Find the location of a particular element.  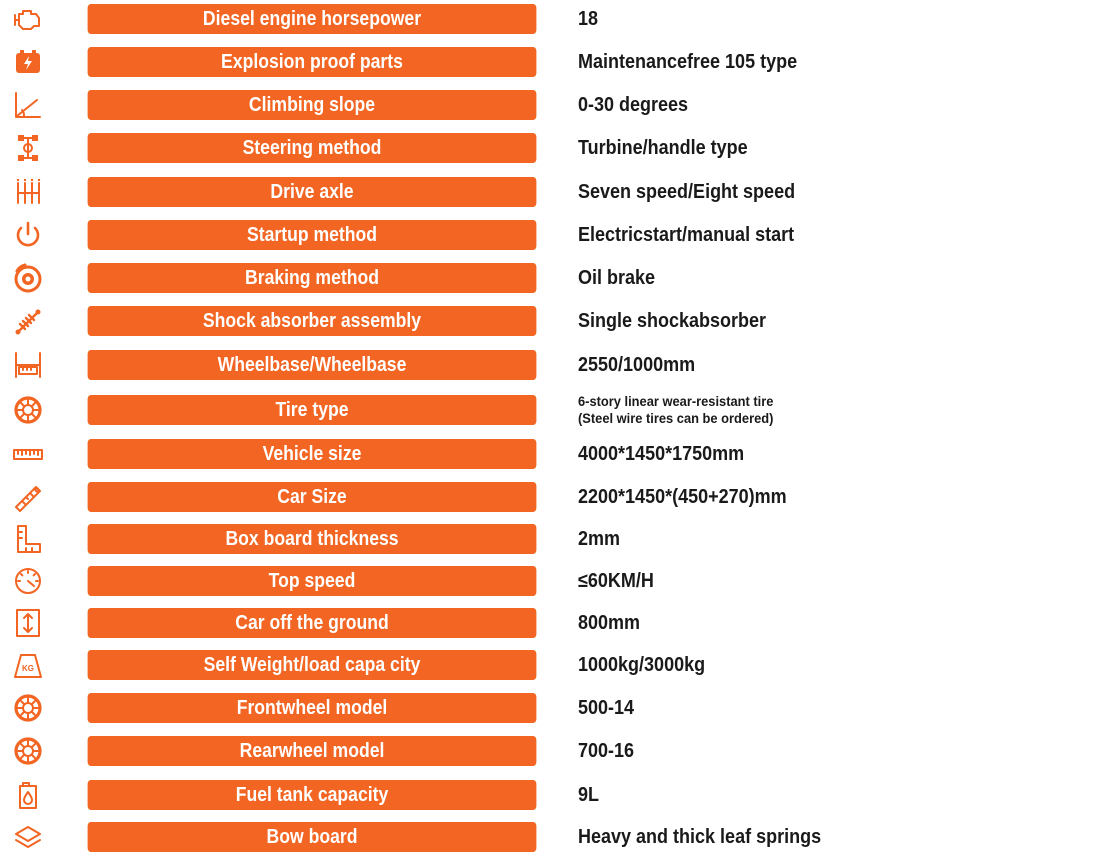

spec-row: Climbing slope 0-30 degrees is located at coordinates (550, 105).